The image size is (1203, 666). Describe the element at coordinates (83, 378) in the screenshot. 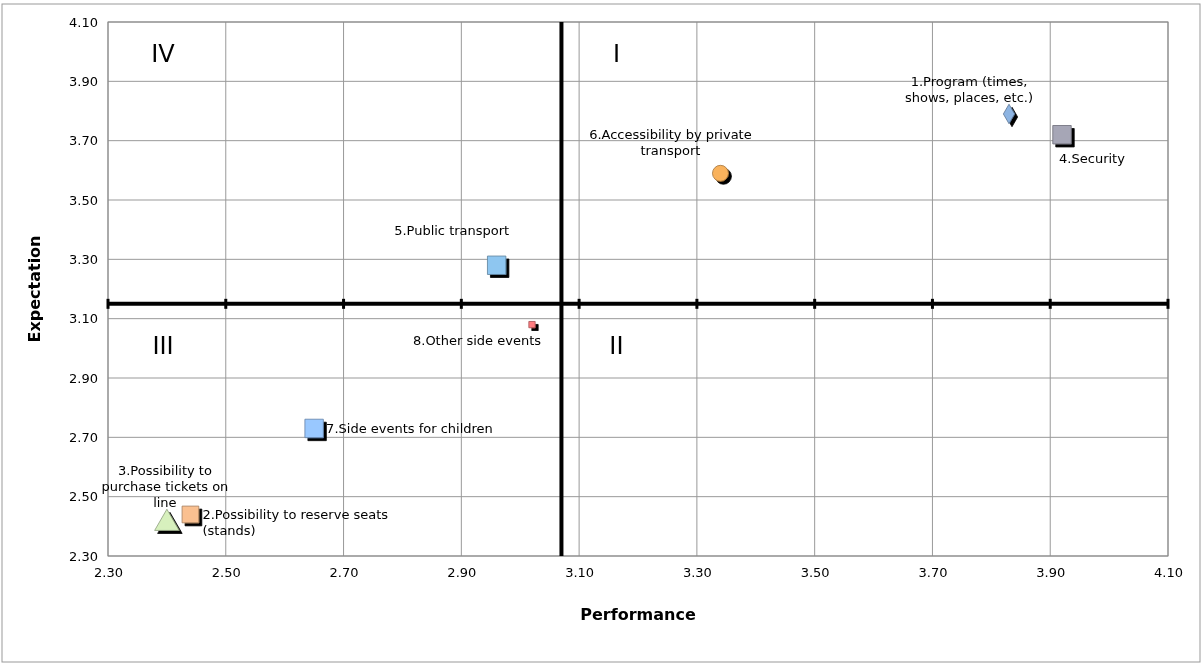

I see `y-tick-label: 2.90` at that location.